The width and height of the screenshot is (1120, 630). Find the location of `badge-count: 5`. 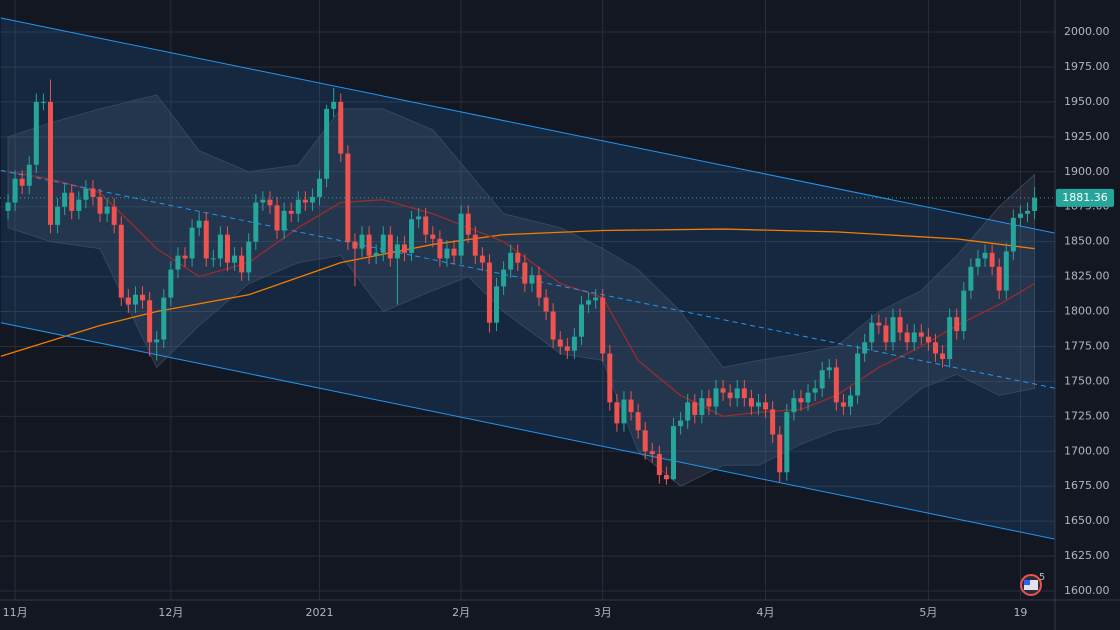

badge-count: 5 is located at coordinates (1042, 577).